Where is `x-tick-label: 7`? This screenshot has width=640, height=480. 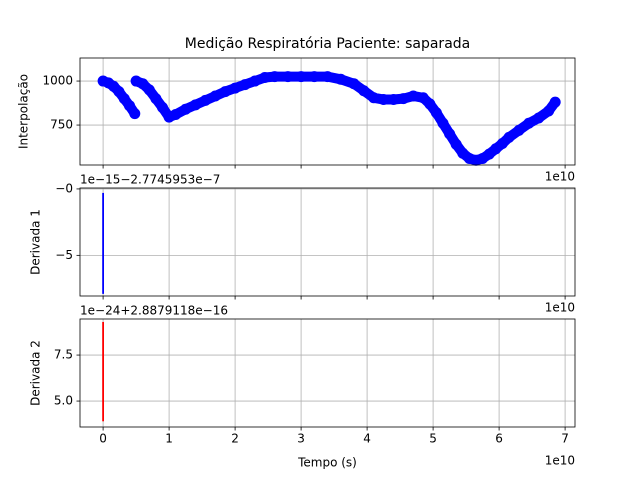 x-tick-label: 7 is located at coordinates (565, 439).